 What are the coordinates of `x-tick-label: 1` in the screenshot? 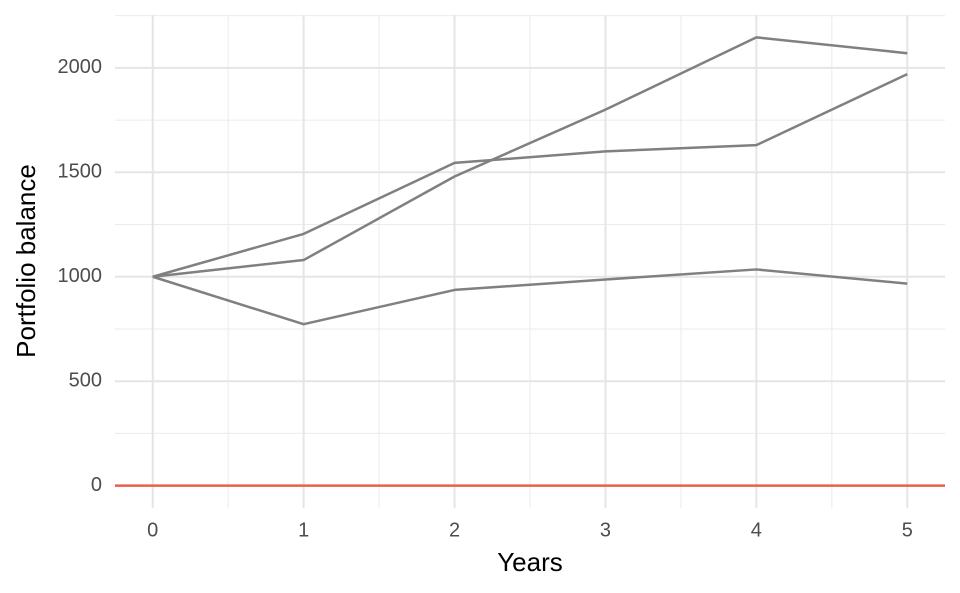 It's located at (303, 530).